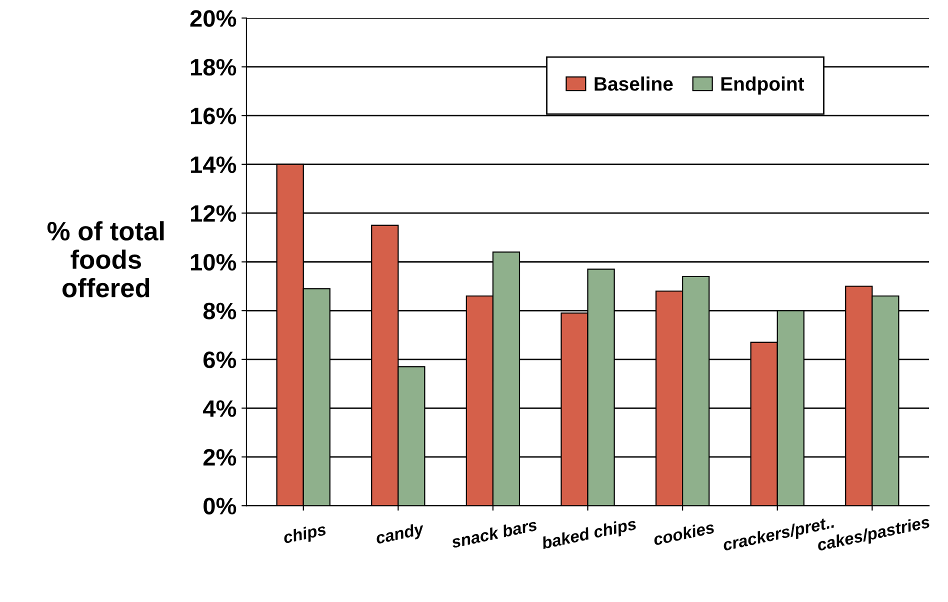 This screenshot has width=948, height=602. Describe the element at coordinates (213, 67) in the screenshot. I see `y-tick-label: 18%` at that location.